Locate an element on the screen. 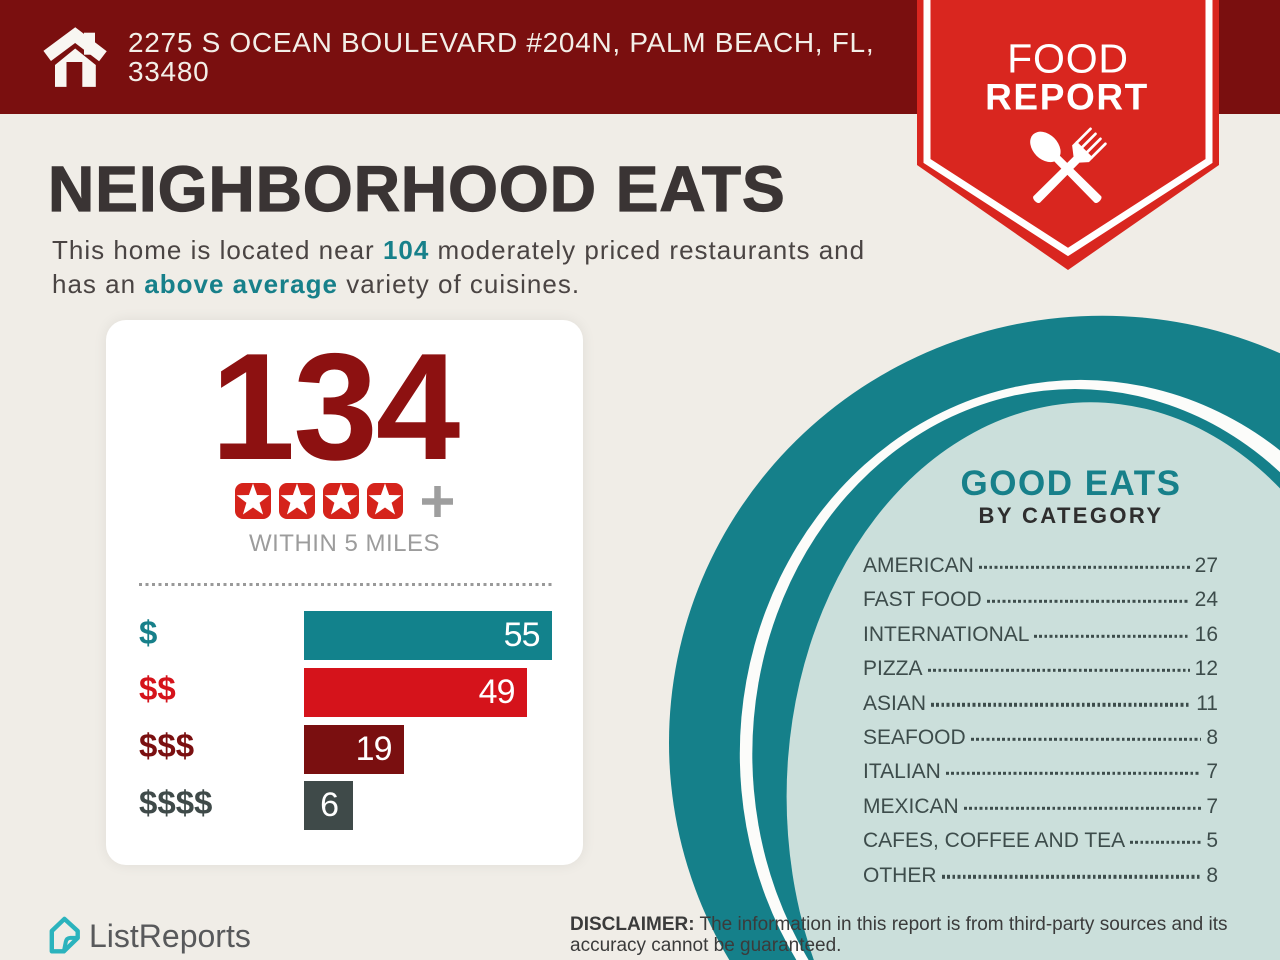 Image resolution: width=1280 pixels, height=960 pixels. svg-text: REPORT is located at coordinates (1067, 97).